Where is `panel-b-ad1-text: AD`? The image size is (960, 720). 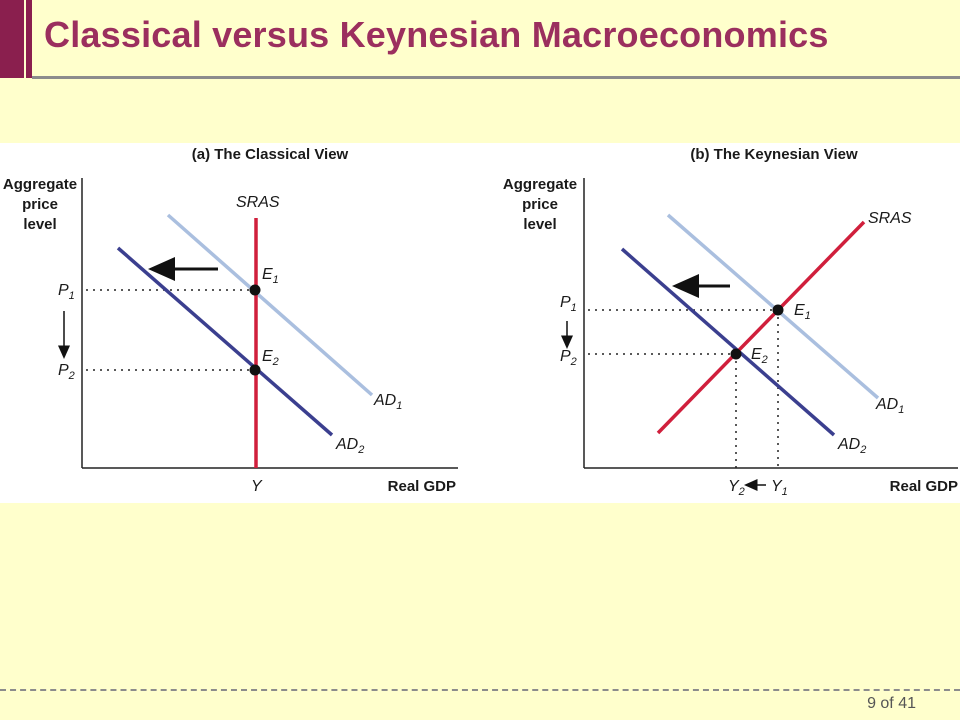
panel-b-ad1-text: AD is located at coordinates (887, 404).